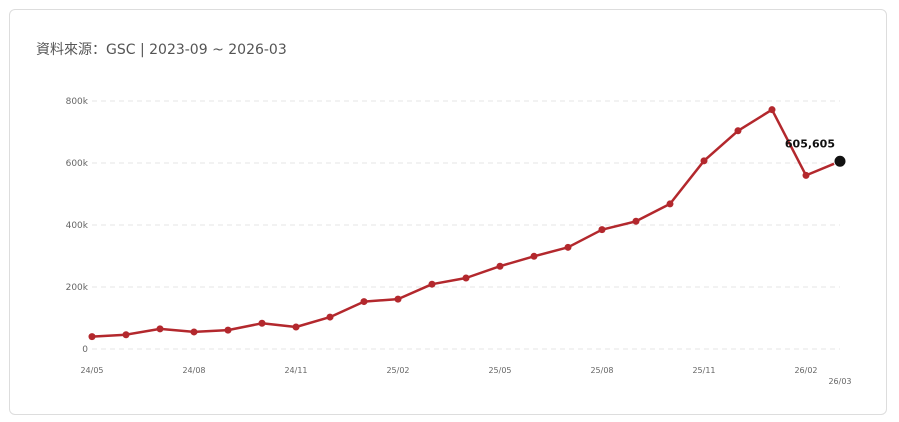  Describe the element at coordinates (499, 370) in the screenshot. I see `x-tick-label: 25/05` at that location.